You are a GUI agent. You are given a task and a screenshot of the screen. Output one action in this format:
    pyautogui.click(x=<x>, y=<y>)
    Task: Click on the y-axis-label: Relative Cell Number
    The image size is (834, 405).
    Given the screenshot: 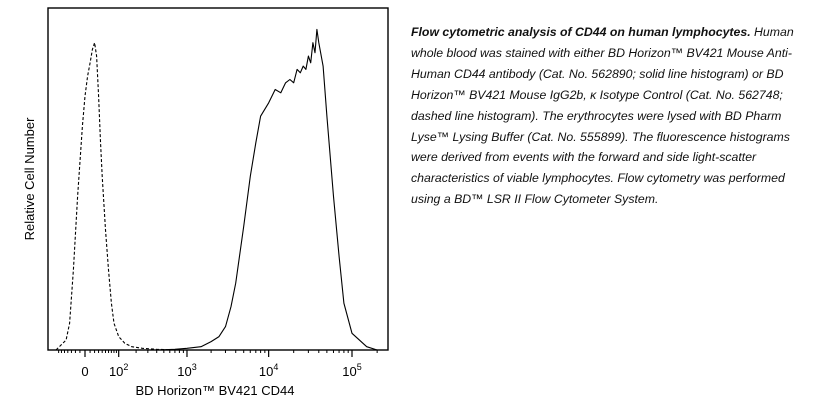 What is the action you would take?
    pyautogui.click(x=29, y=178)
    